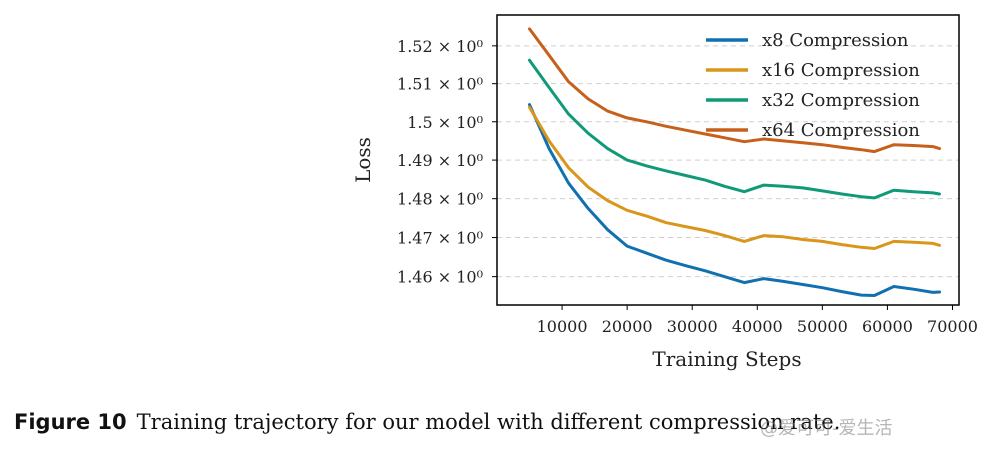 This screenshot has width=994, height=450. What do you see at coordinates (440, 238) in the screenshot?
I see `y-tick-label: 1.47 × 10⁰` at bounding box center [440, 238].